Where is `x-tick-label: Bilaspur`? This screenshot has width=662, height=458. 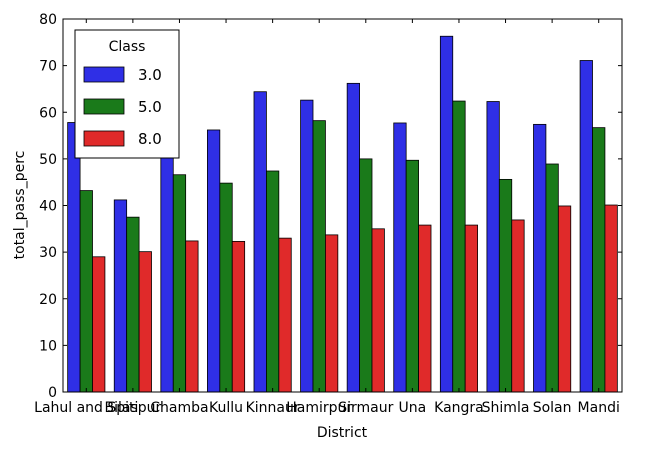 x-tick-label: Bilaspur is located at coordinates (132, 408).